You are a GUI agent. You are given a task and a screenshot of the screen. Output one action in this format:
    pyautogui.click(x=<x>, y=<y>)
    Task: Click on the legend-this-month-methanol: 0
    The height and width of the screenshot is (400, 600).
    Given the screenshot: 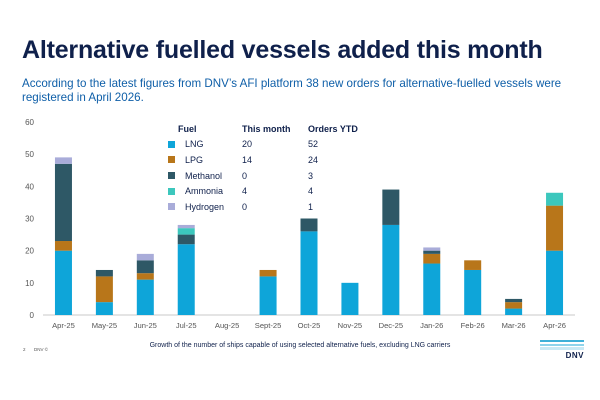 What is the action you would take?
    pyautogui.click(x=245, y=175)
    